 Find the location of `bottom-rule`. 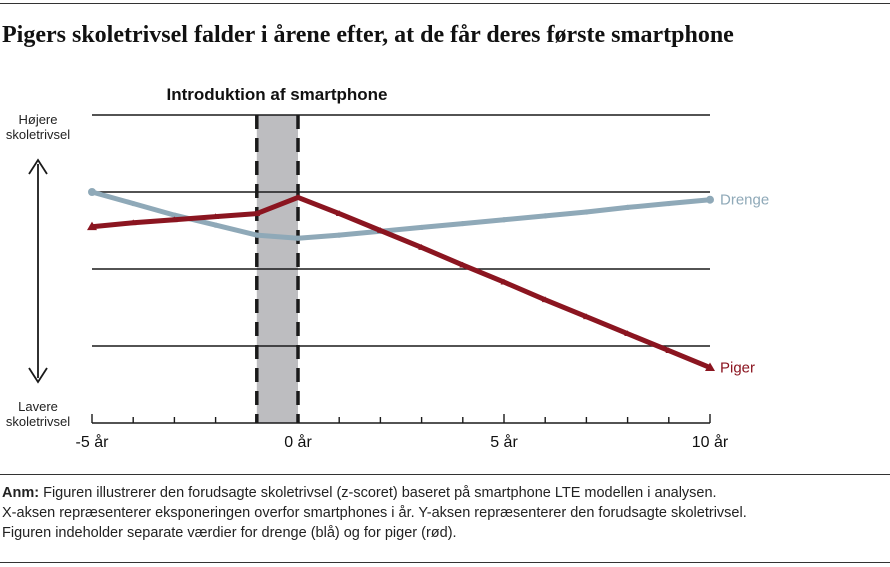

bottom-rule is located at coordinates (445, 562).